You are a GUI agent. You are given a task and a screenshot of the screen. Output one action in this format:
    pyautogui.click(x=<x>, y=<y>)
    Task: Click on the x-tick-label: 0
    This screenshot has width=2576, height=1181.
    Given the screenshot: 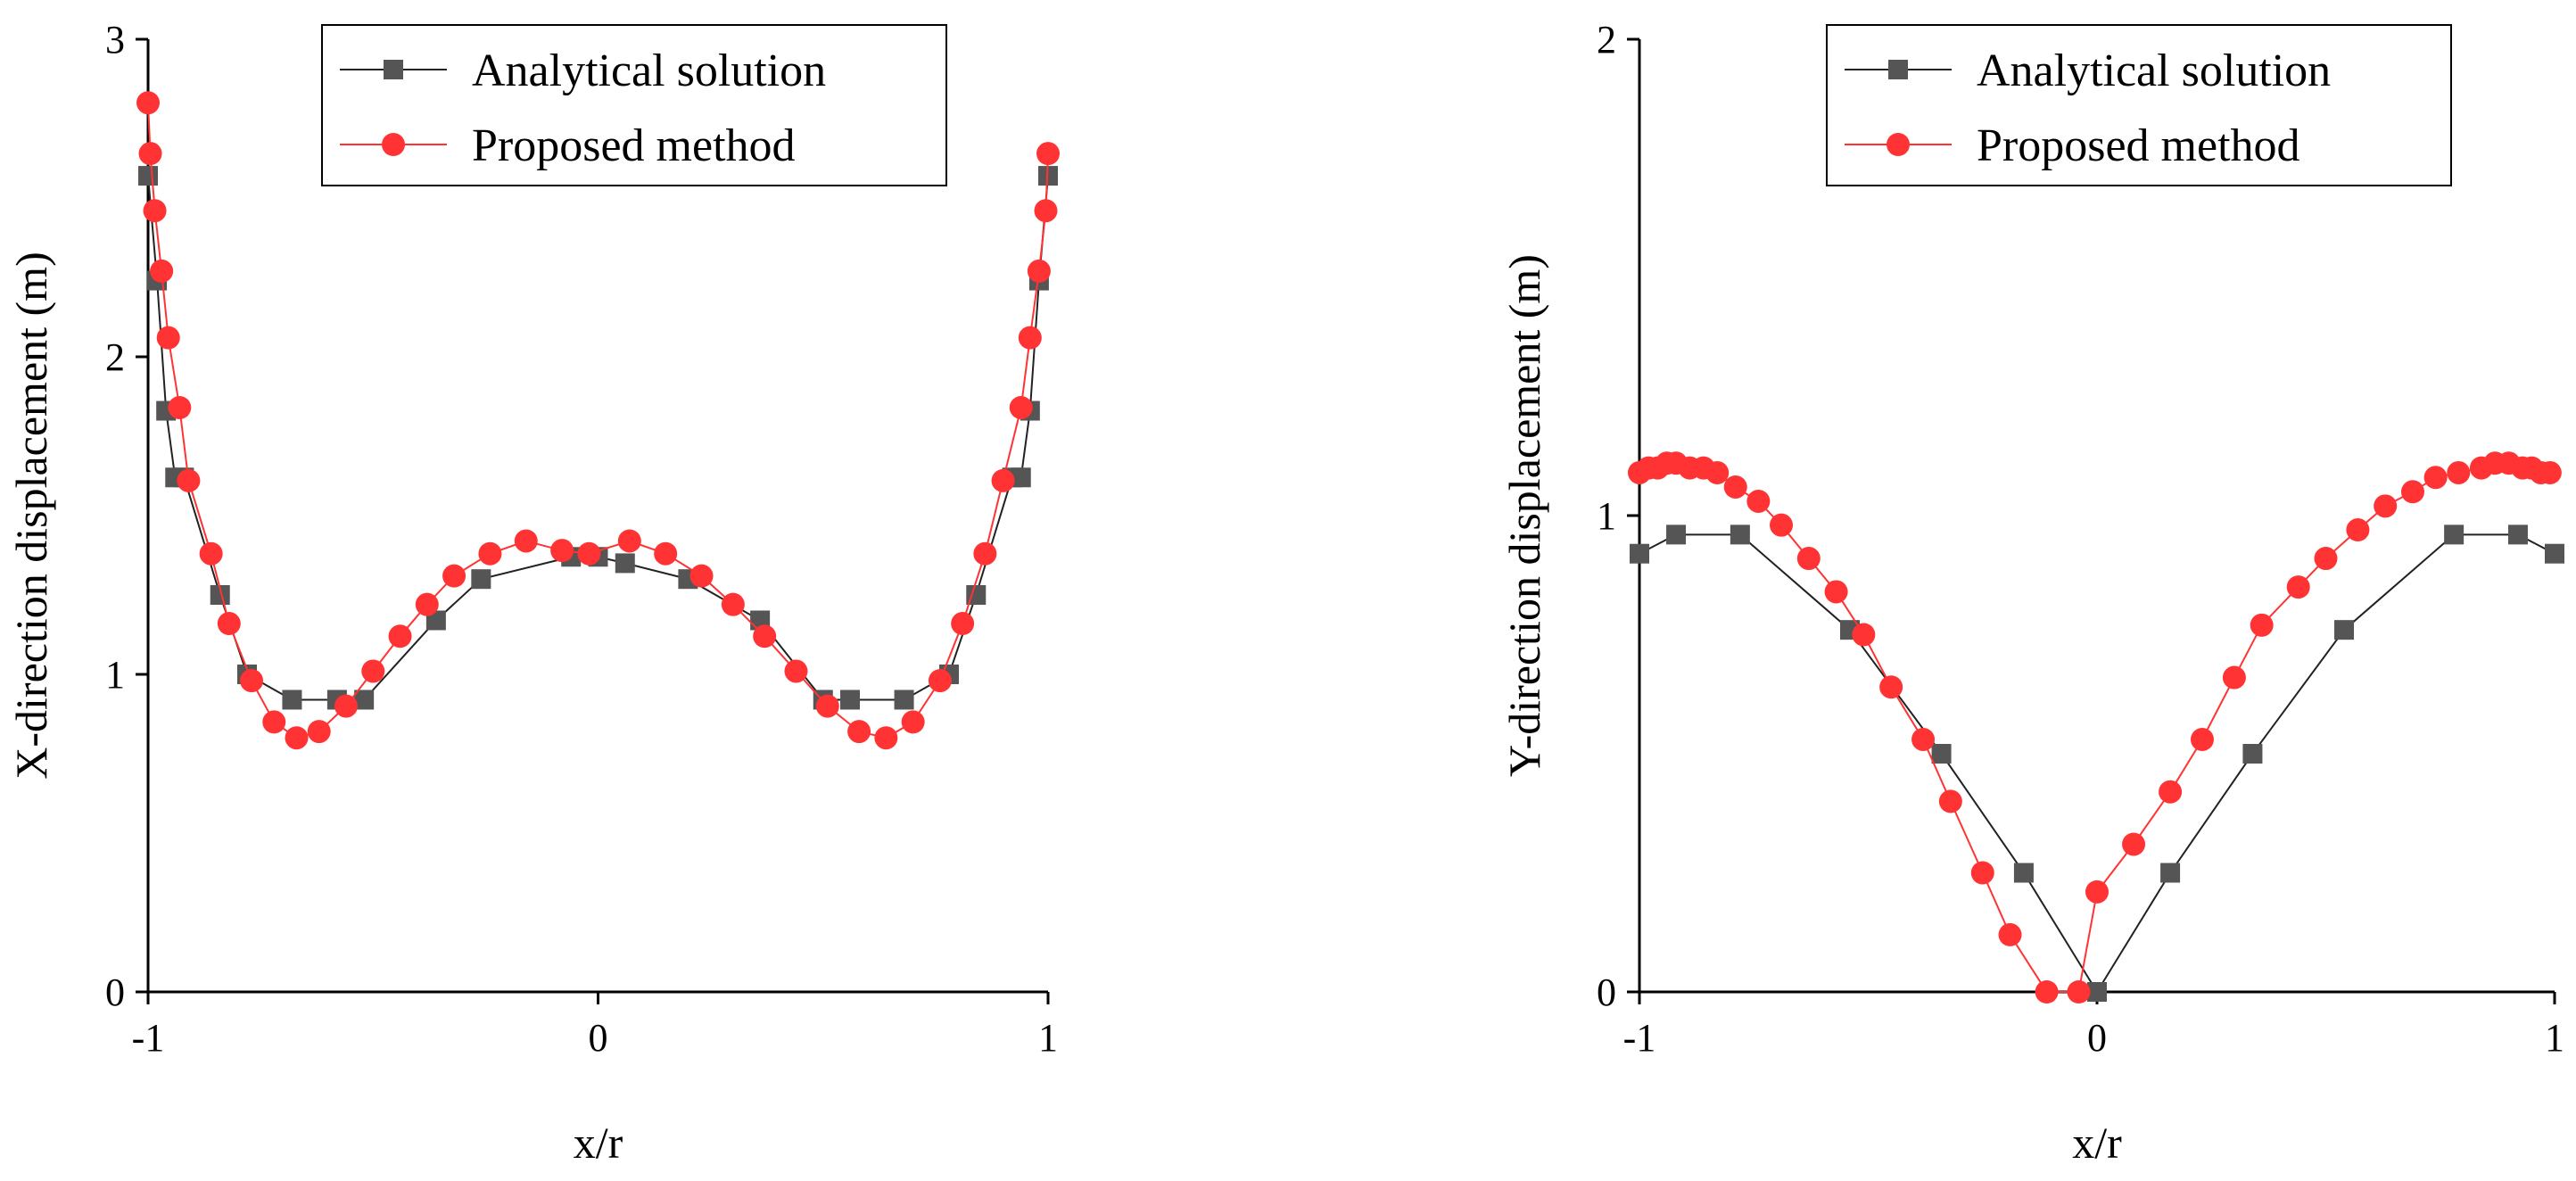 What is the action you would take?
    pyautogui.click(x=598, y=1038)
    